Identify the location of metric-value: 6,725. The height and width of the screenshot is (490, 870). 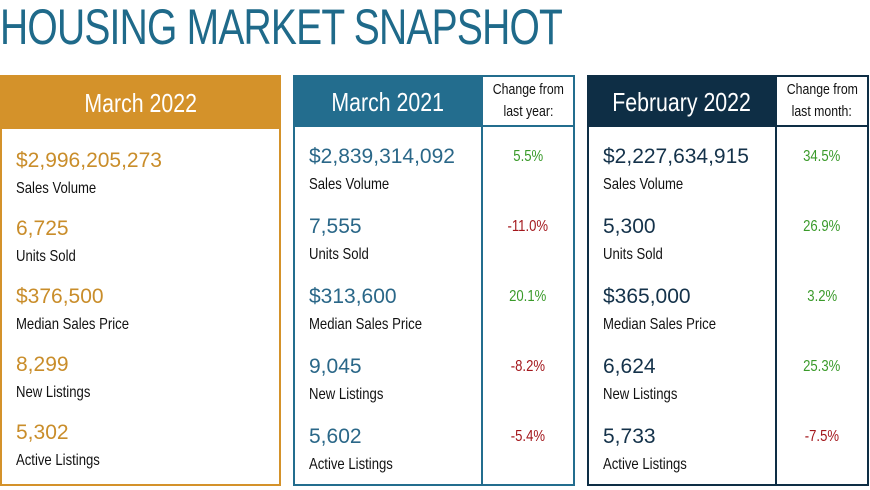
(42, 228).